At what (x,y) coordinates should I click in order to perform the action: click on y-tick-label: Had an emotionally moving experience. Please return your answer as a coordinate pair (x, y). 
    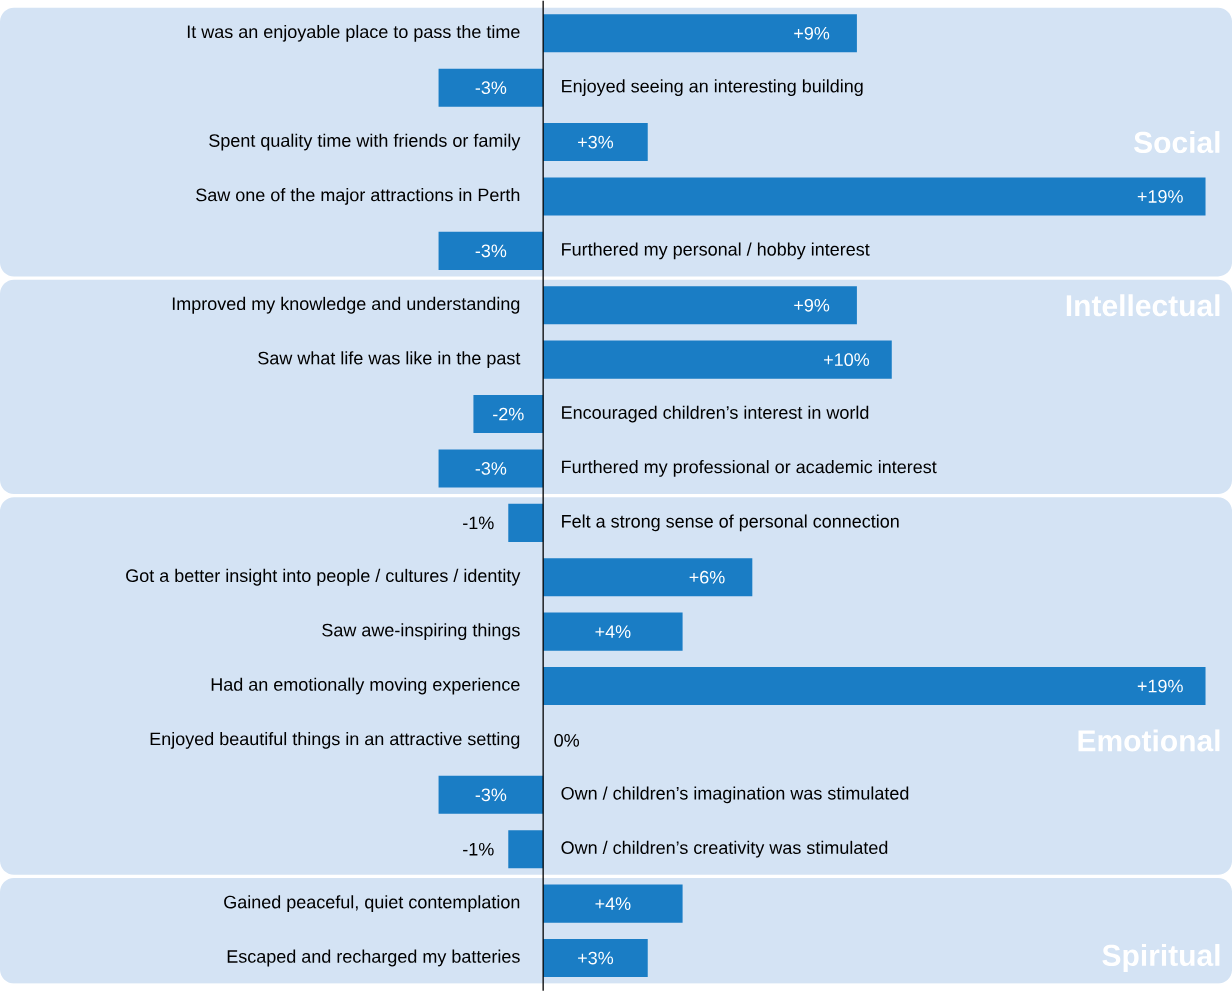
    Looking at the image, I should click on (365, 686).